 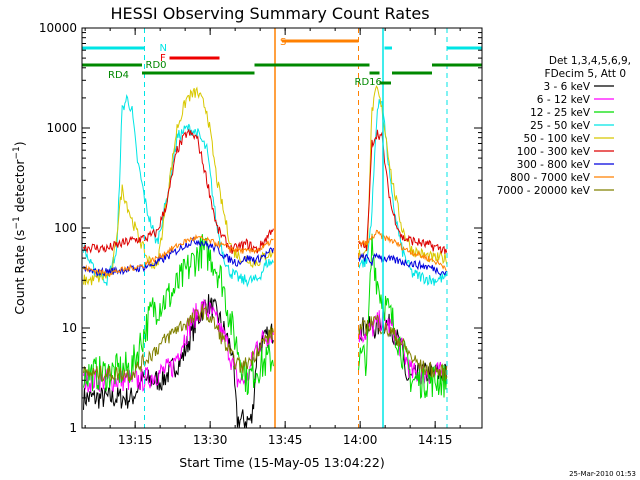 I want to click on chart-title: HESSI Observing Summary Count Rates, so click(x=269, y=13).